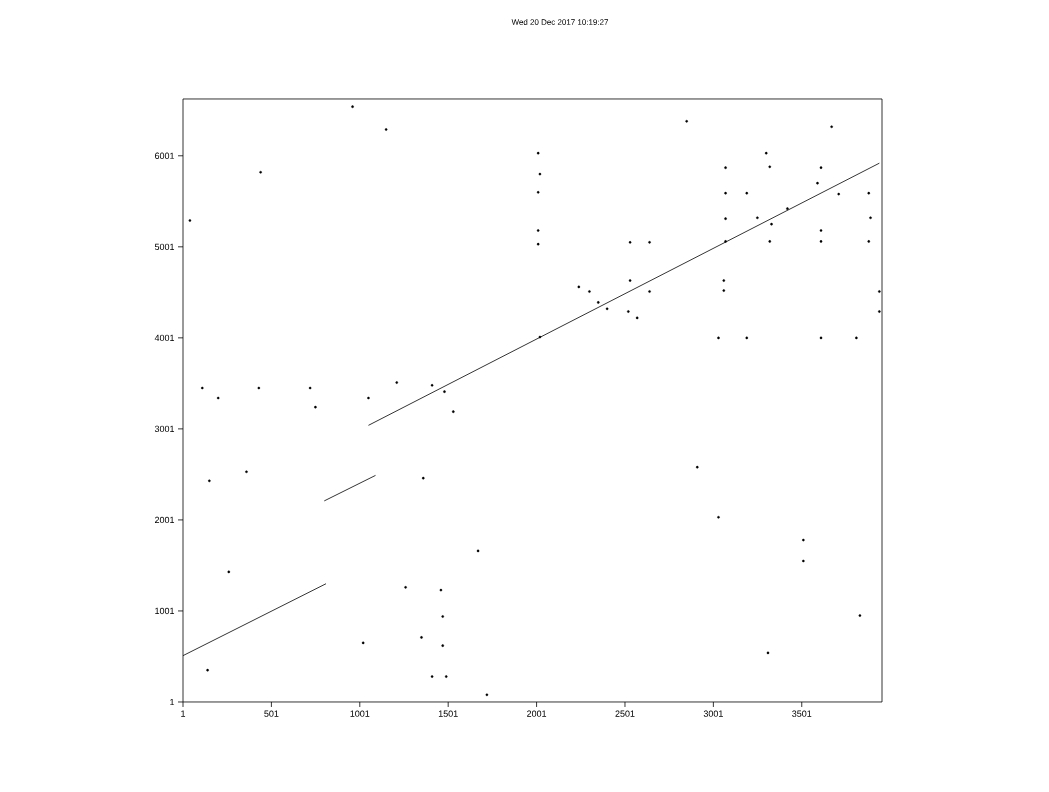 This screenshot has width=1049, height=792. Describe the element at coordinates (165, 155) in the screenshot. I see `y-tick-label: 6001` at that location.